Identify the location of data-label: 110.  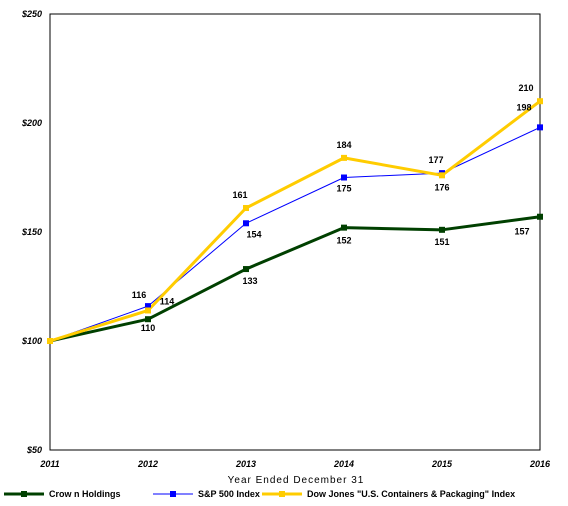
(148, 328).